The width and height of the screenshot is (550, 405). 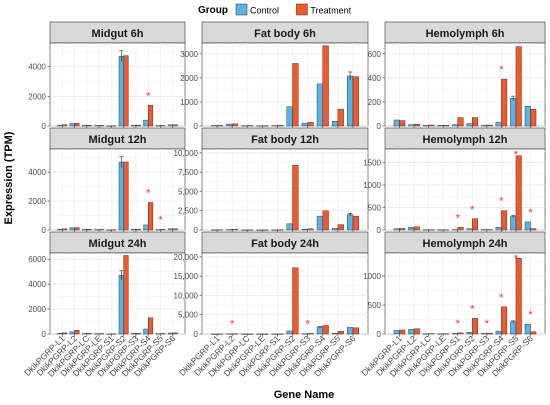 I want to click on y-tick-label: 5,000, so click(x=188, y=191).